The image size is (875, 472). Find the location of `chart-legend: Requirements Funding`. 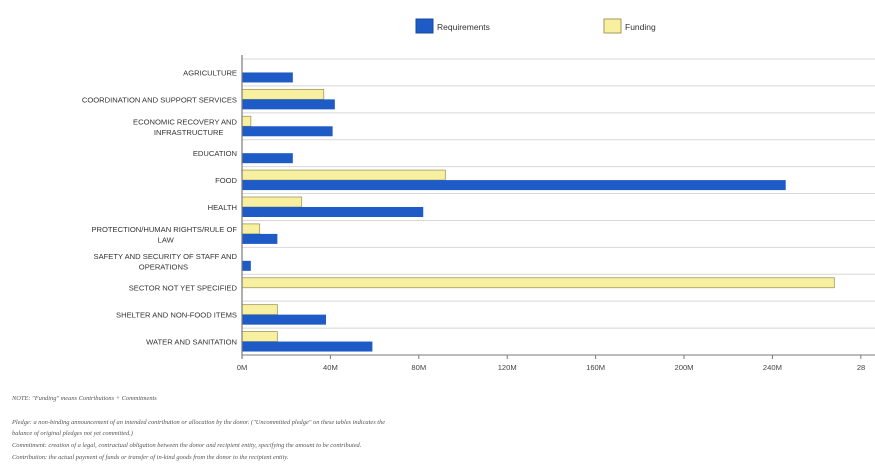

chart-legend: Requirements Funding is located at coordinates (535, 26).